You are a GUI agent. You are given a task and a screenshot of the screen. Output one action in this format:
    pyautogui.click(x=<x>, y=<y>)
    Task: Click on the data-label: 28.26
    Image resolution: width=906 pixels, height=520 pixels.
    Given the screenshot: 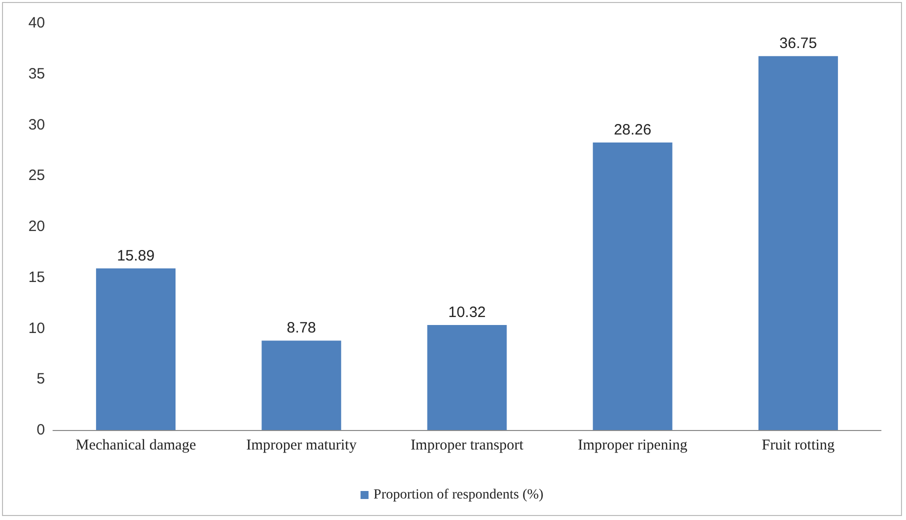 What is the action you would take?
    pyautogui.click(x=633, y=129)
    